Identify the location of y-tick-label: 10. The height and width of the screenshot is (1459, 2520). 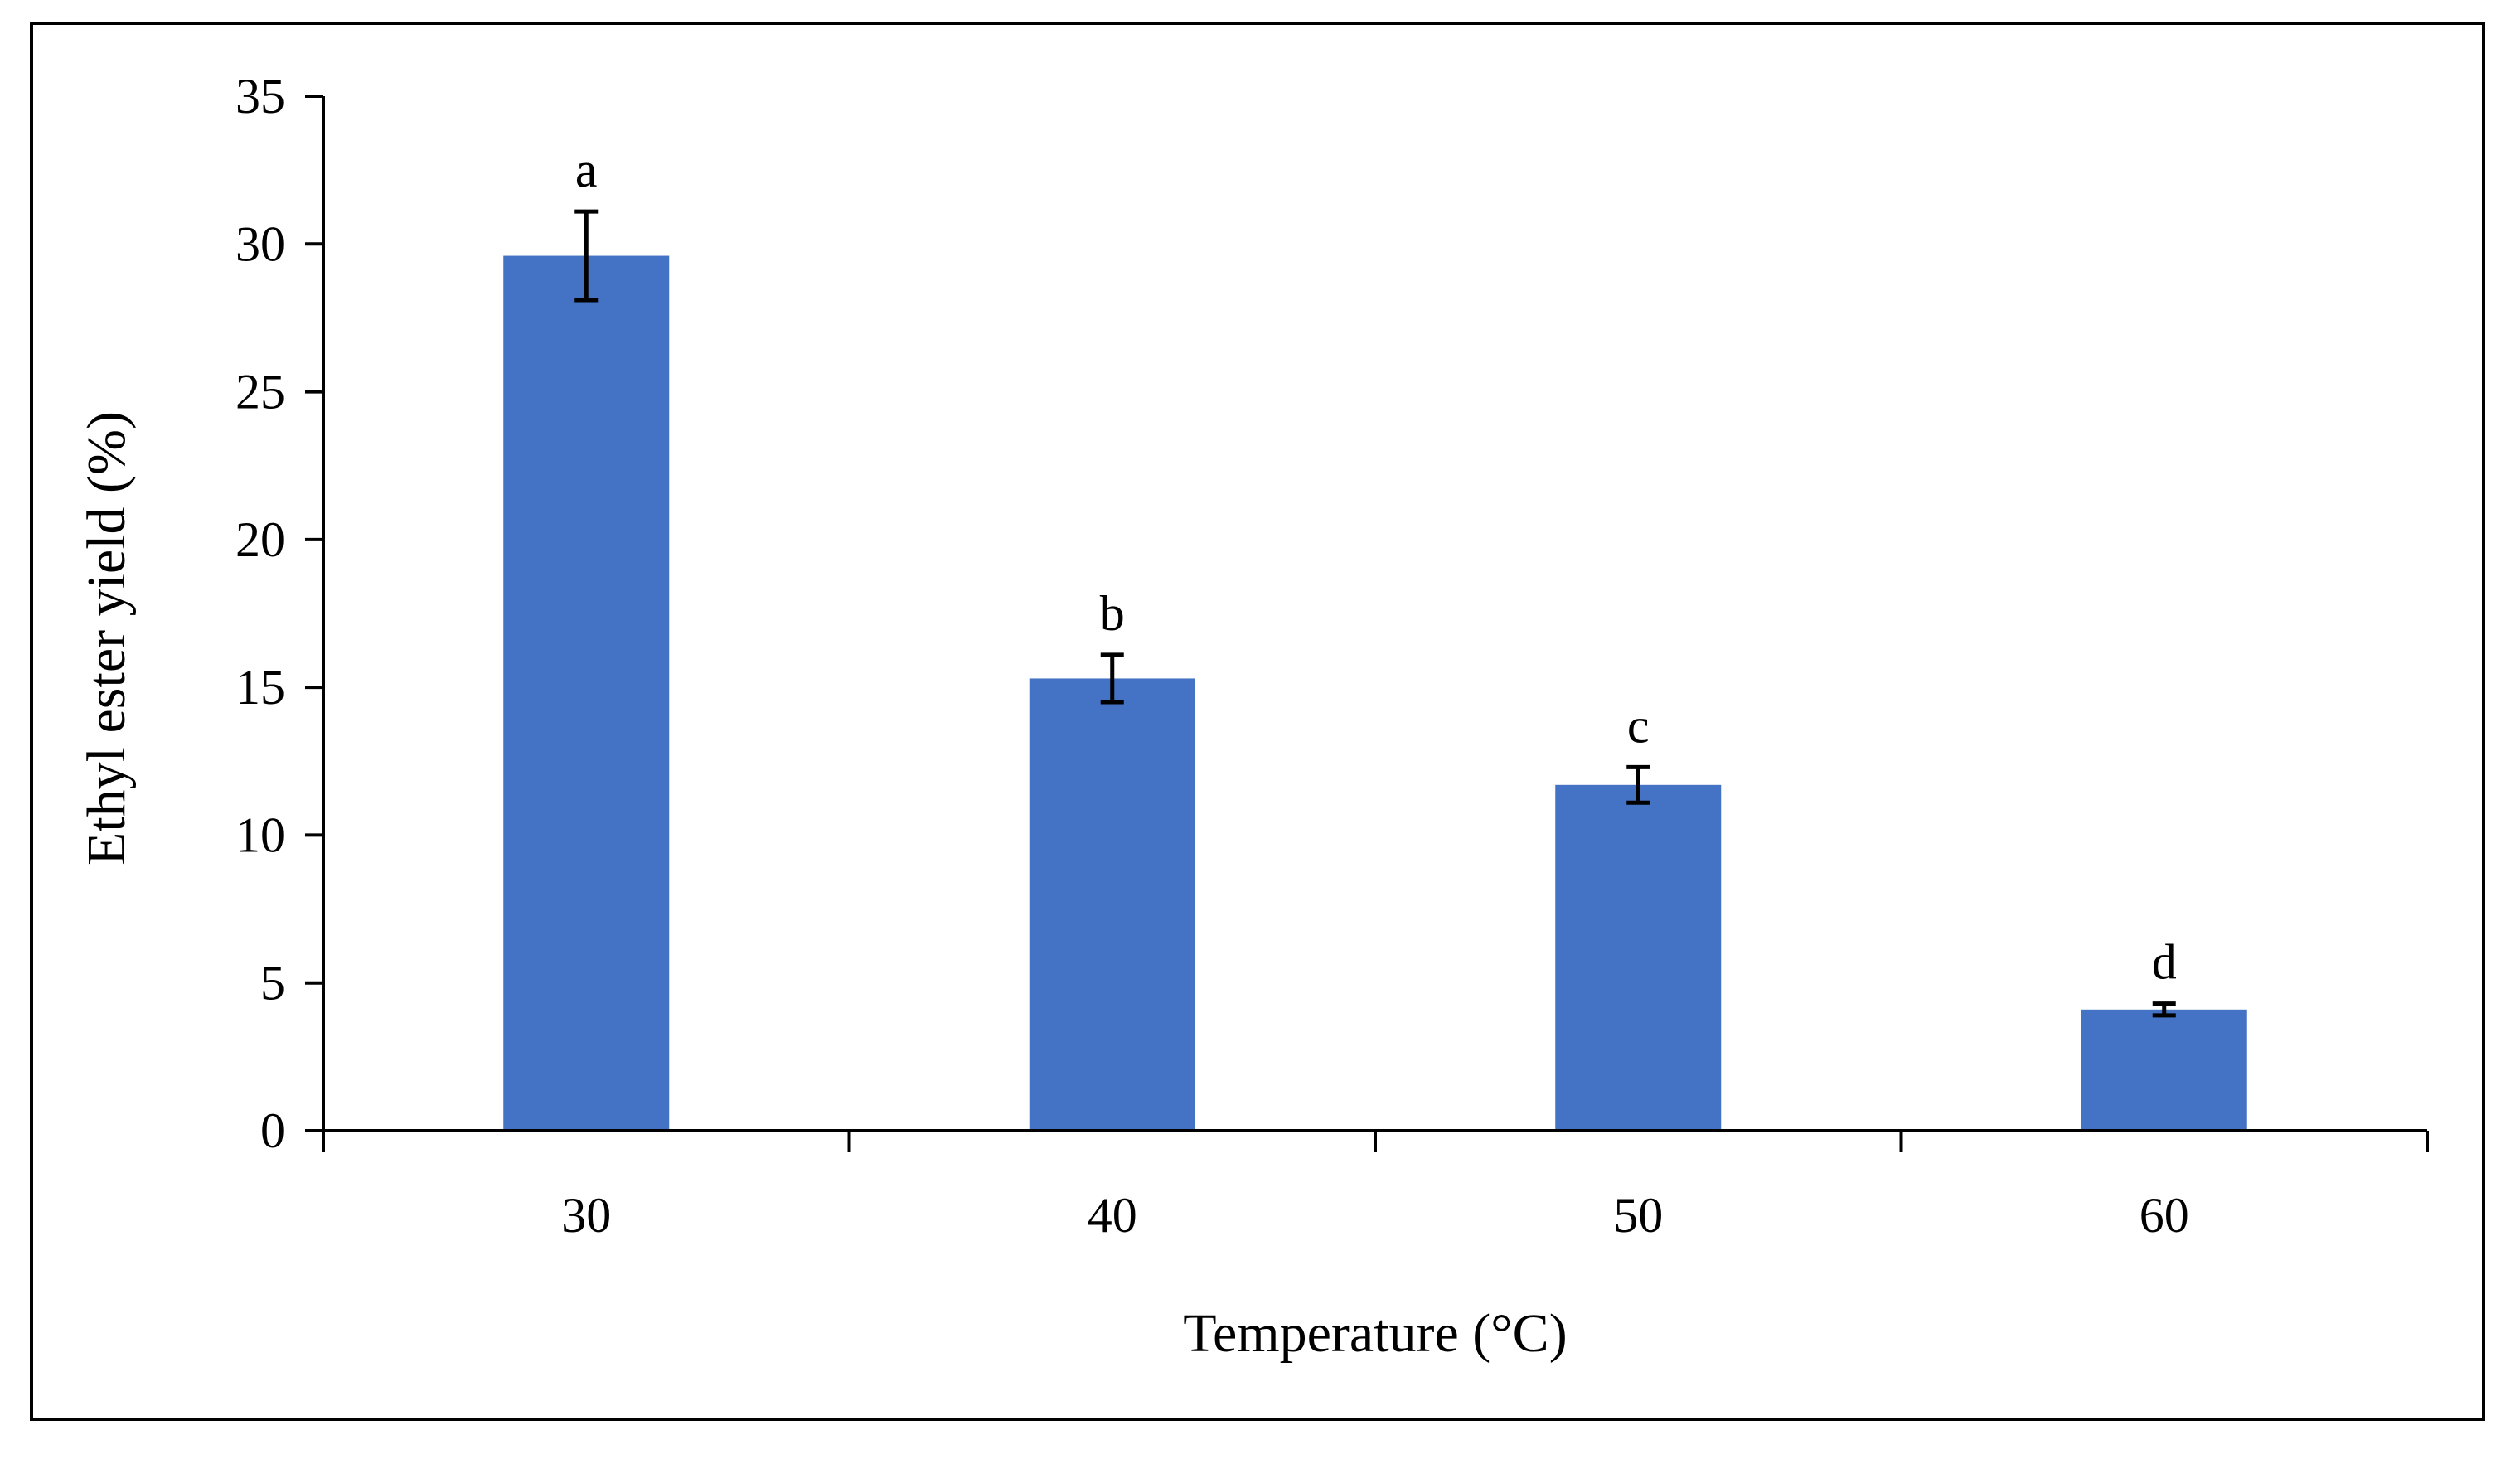
(260, 834).